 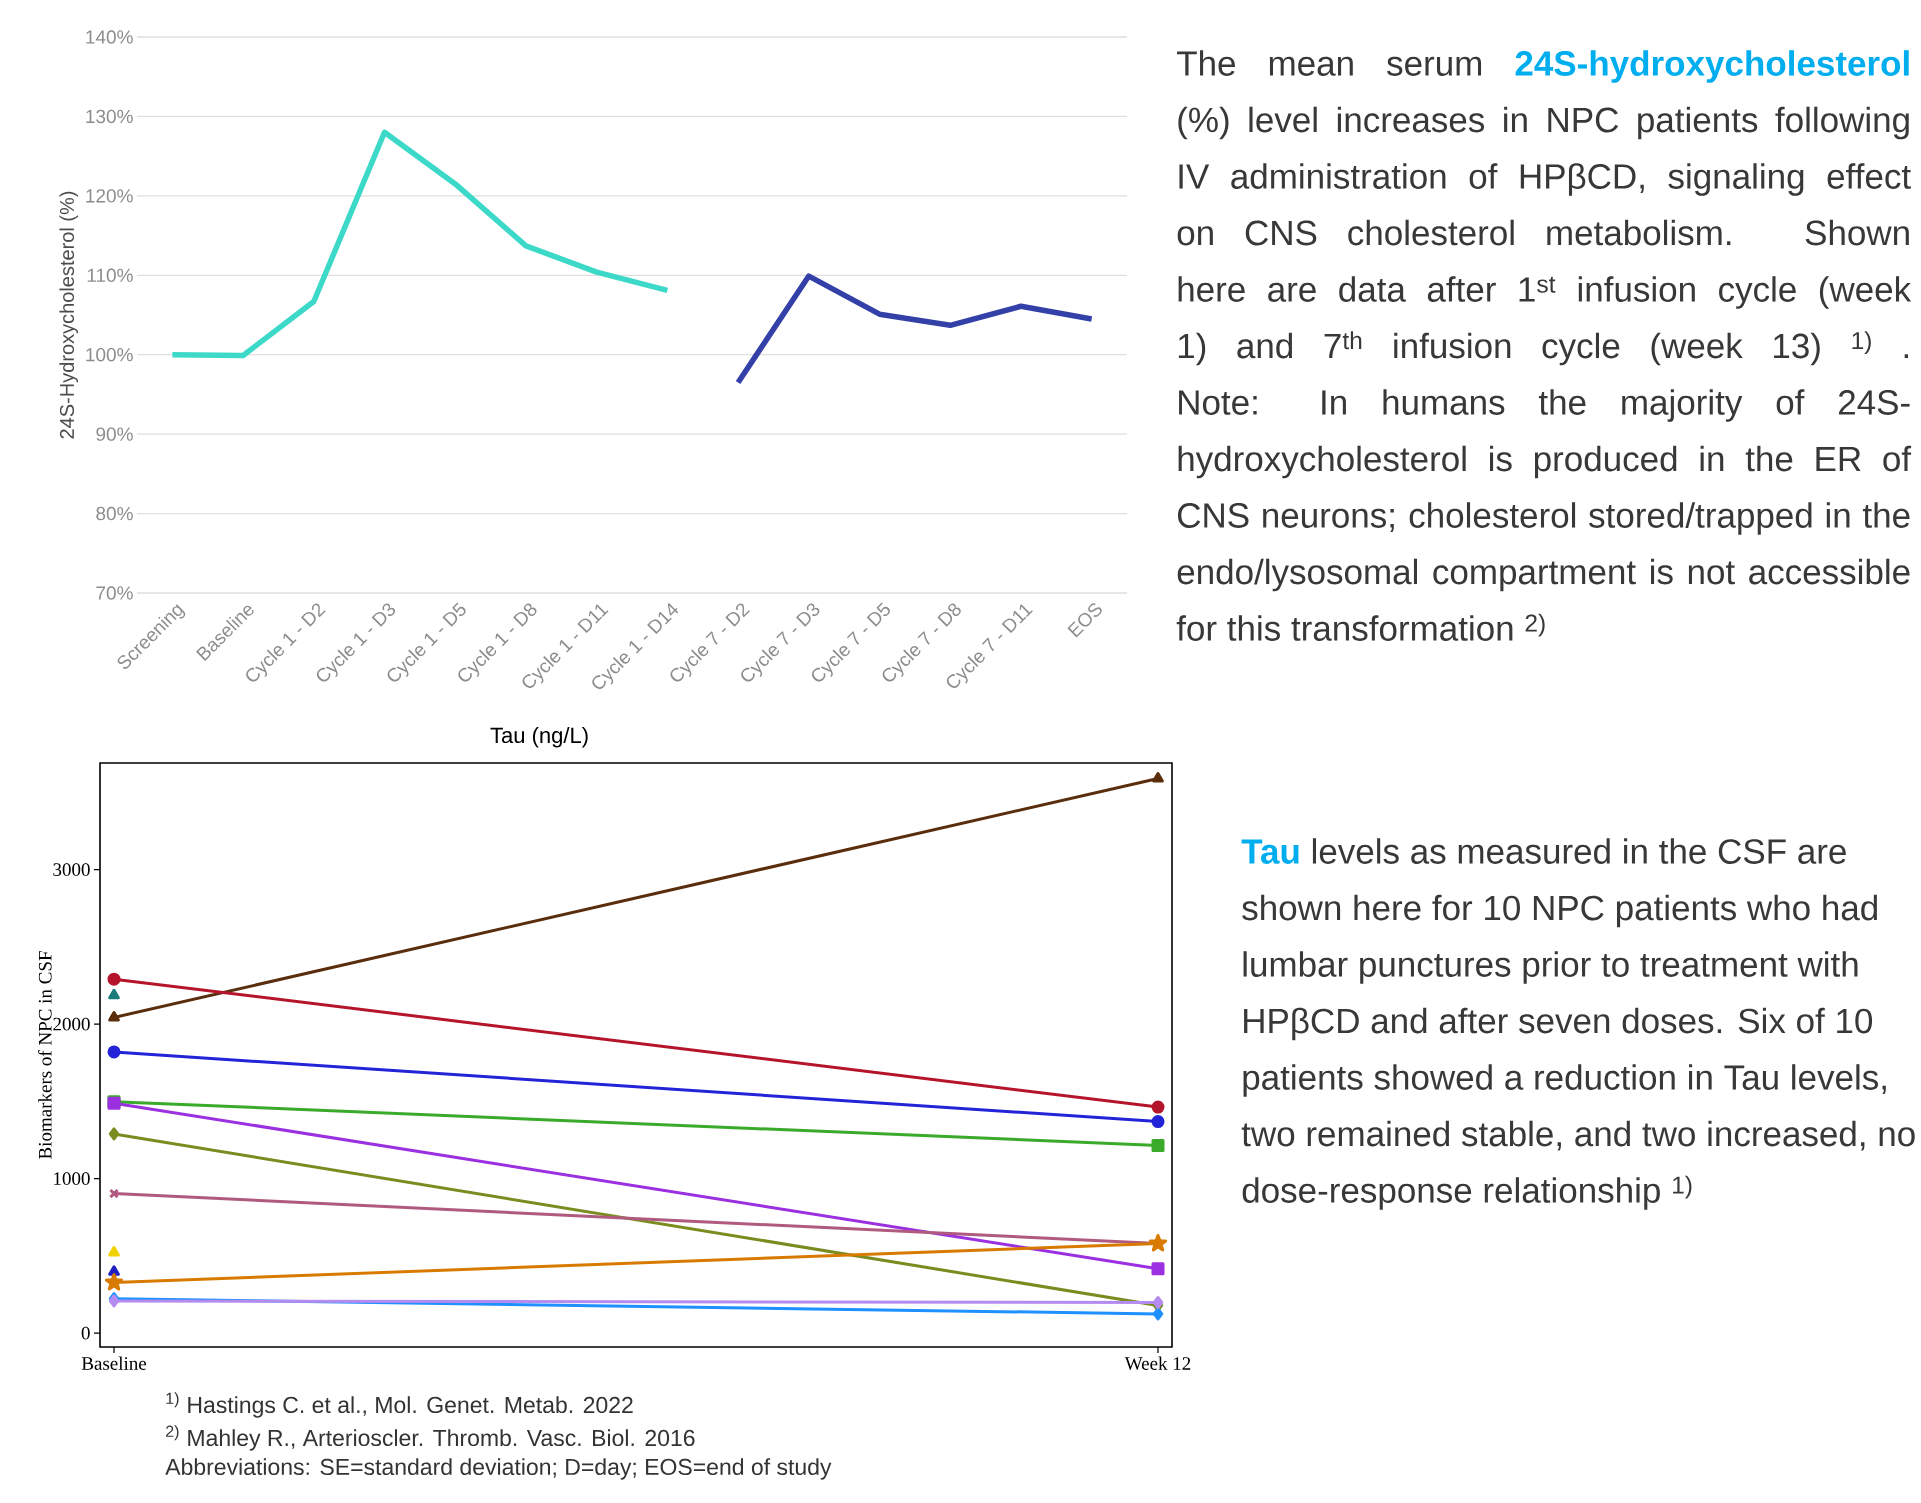 I want to click on text: Tau levels as measured in the CSF are shown here for 10 NPC patients who had lumbar punctures prior to treatment with HPβCD and after seven doses. Six of 10 patients showed a reduction in Tau levels, two remained stable, and two increased, no dose-response relationship $^{1)}$, so click(x=1578, y=1024).